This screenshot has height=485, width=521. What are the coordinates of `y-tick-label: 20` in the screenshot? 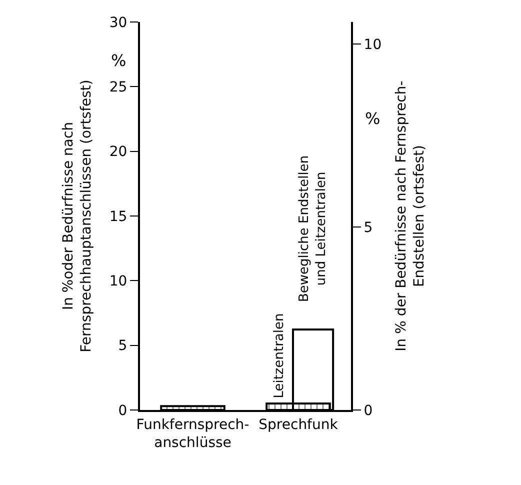 It's located at (118, 152).